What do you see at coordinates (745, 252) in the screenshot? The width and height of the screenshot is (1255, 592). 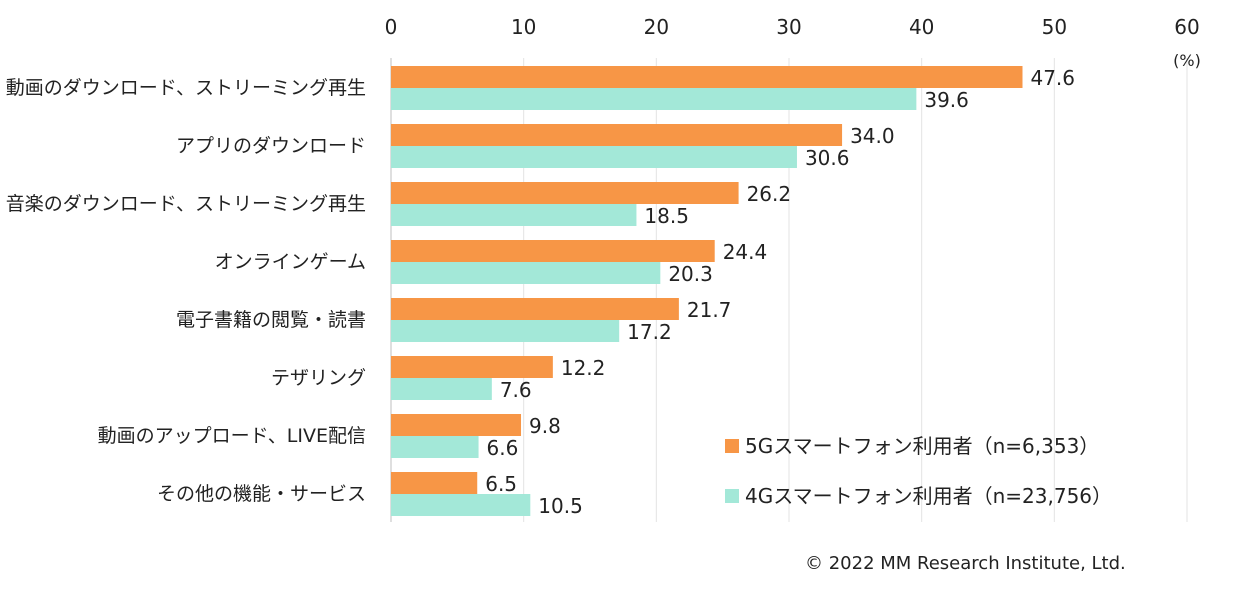 I see `value-label: 24.4` at bounding box center [745, 252].